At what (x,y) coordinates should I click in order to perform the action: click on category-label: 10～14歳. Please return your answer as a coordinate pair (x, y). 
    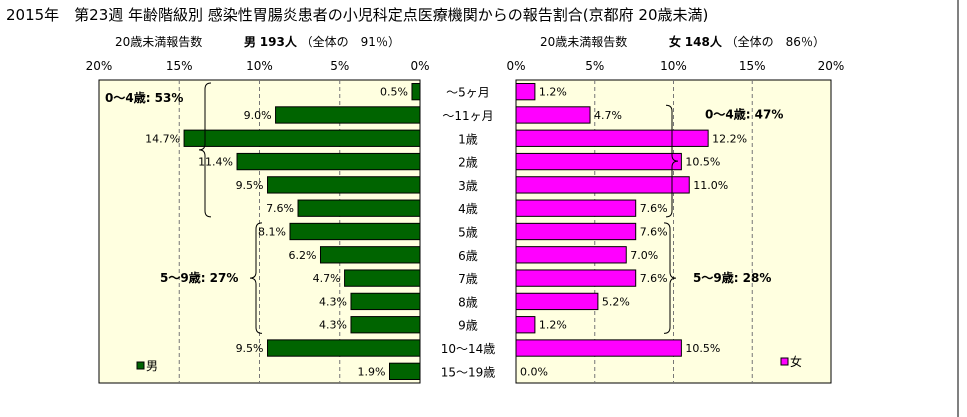
    Looking at the image, I should click on (468, 349).